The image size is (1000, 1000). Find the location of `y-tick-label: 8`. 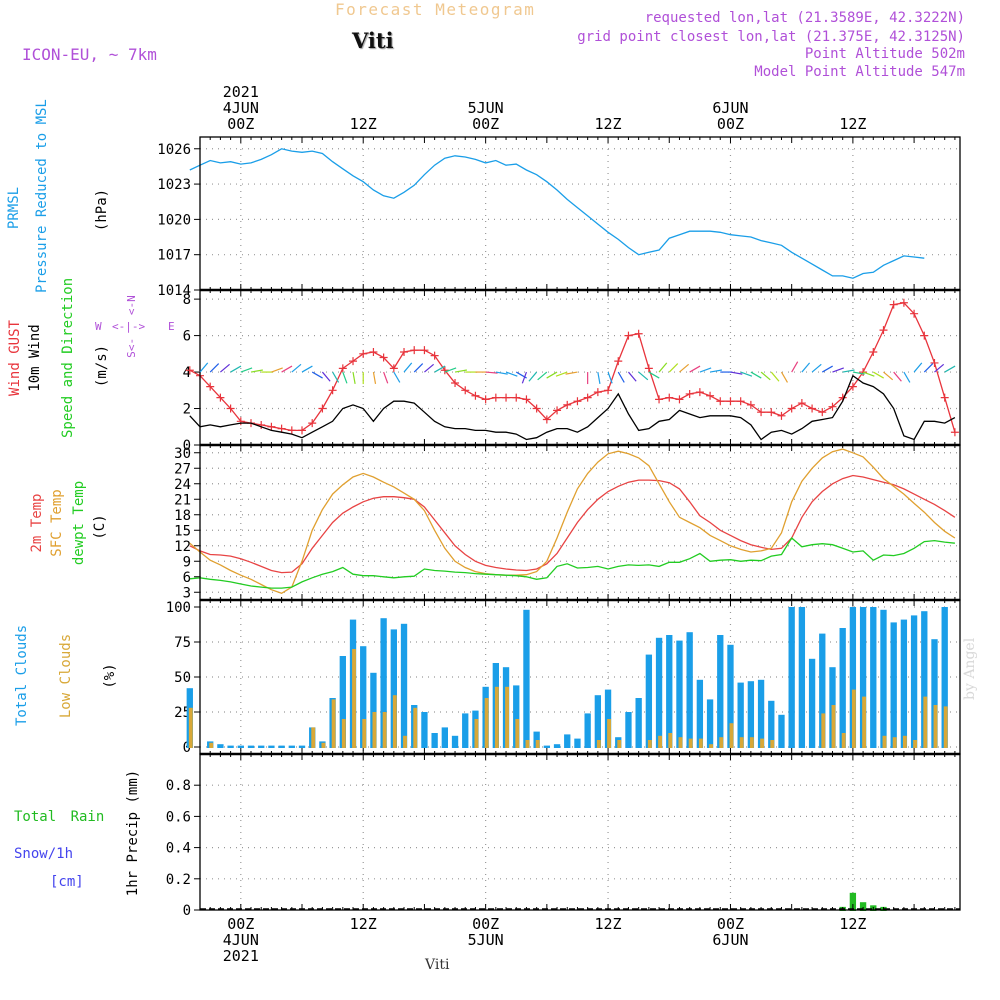

y-tick-label: 8 is located at coordinates (187, 300).